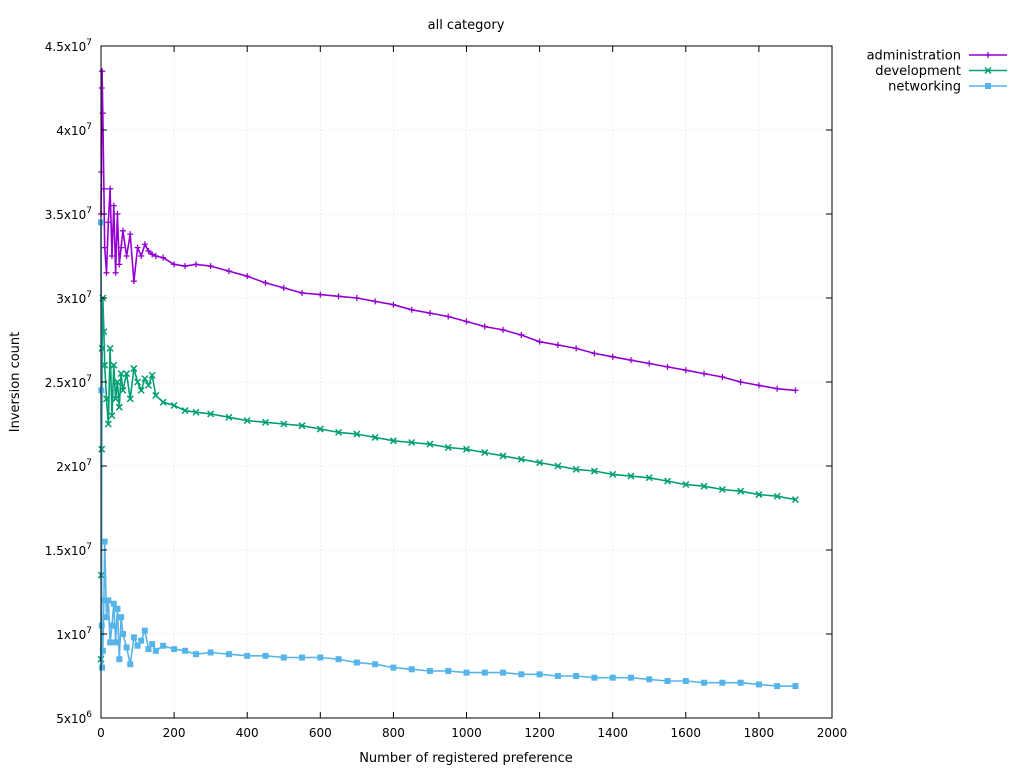 The image size is (1024, 768). Describe the element at coordinates (539, 733) in the screenshot. I see `x-tick-label: 1200` at that location.